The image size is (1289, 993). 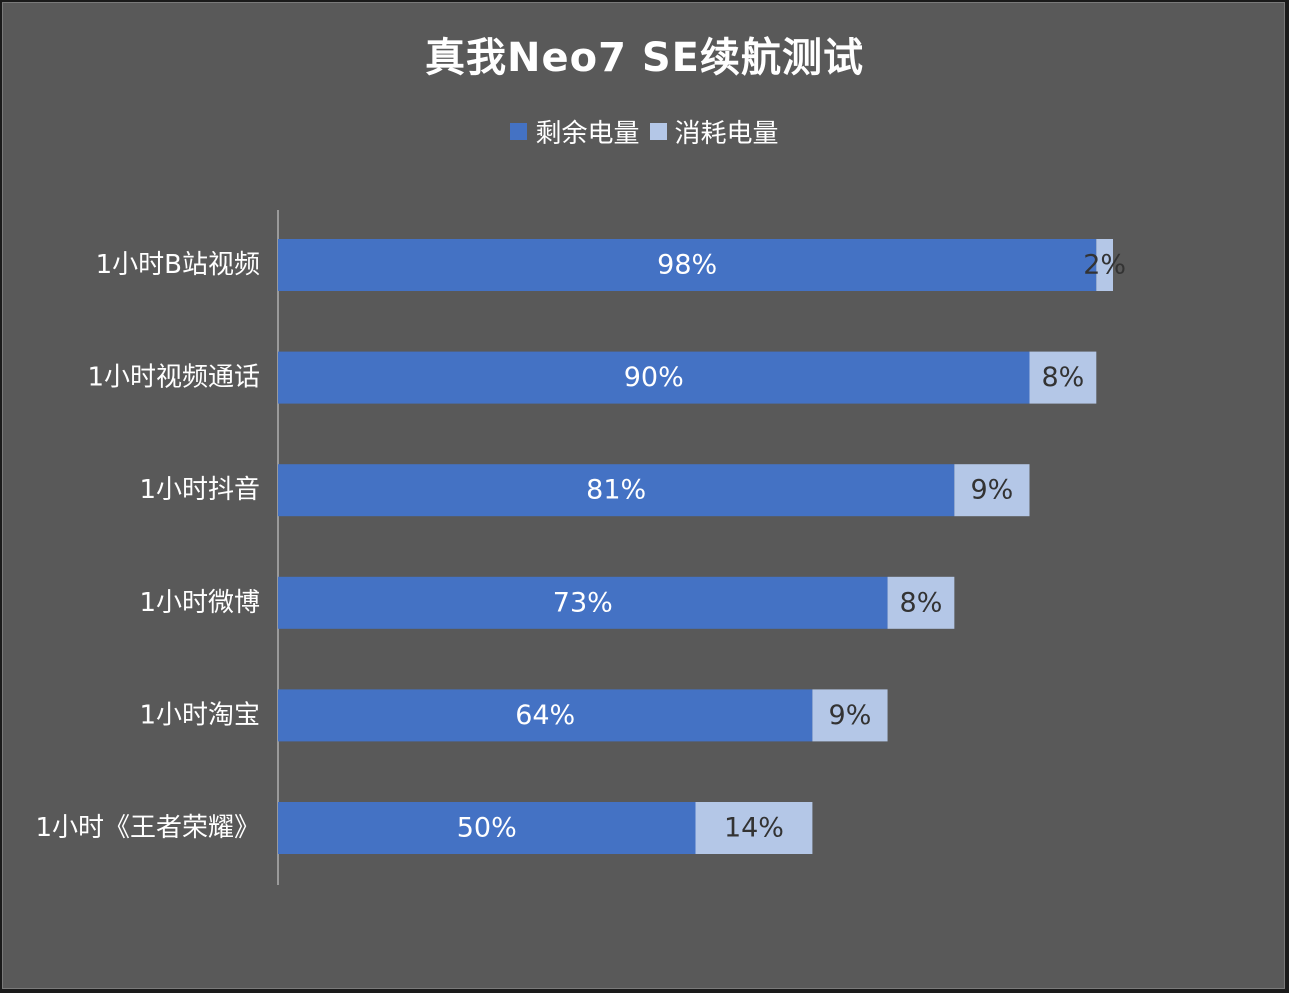 What do you see at coordinates (147, 828) in the screenshot?
I see `category-label: 1小时《王者荣耀》` at bounding box center [147, 828].